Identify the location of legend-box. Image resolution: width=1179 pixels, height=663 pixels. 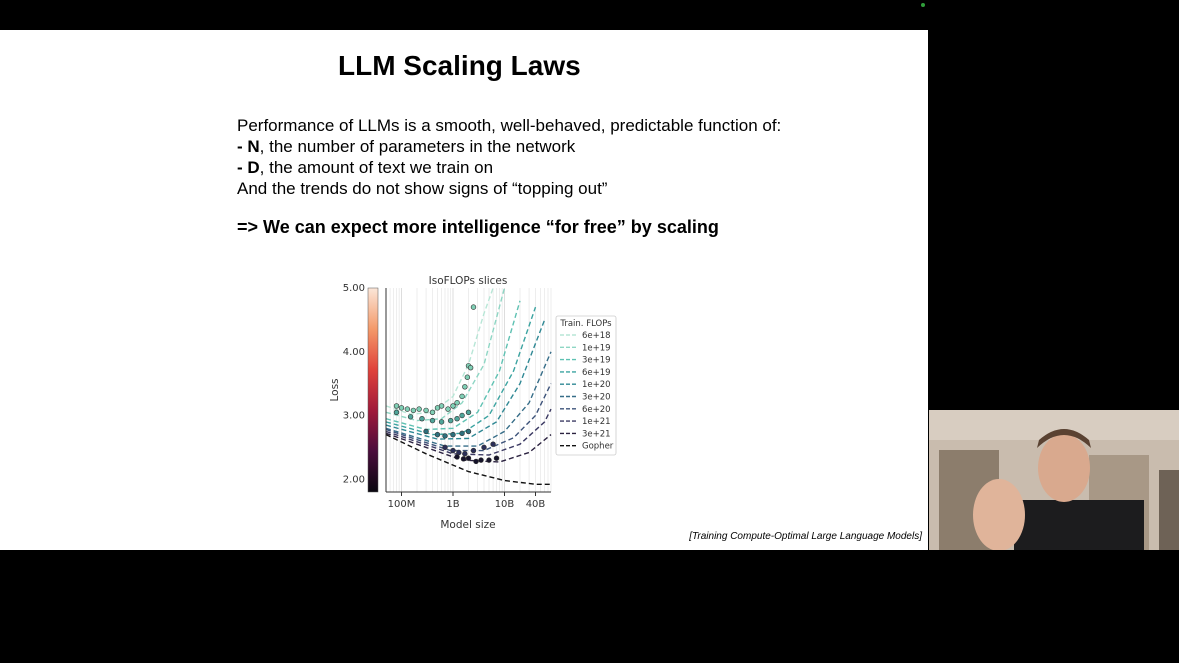
(586, 385).